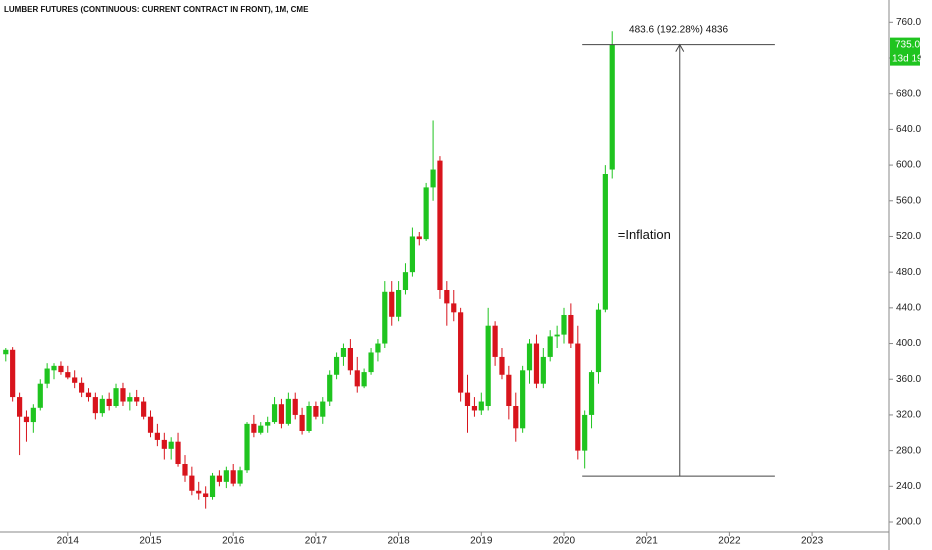 Image resolution: width=932 pixels, height=550 pixels. Describe the element at coordinates (680, 47) in the screenshot. I see `arrow-head` at that location.